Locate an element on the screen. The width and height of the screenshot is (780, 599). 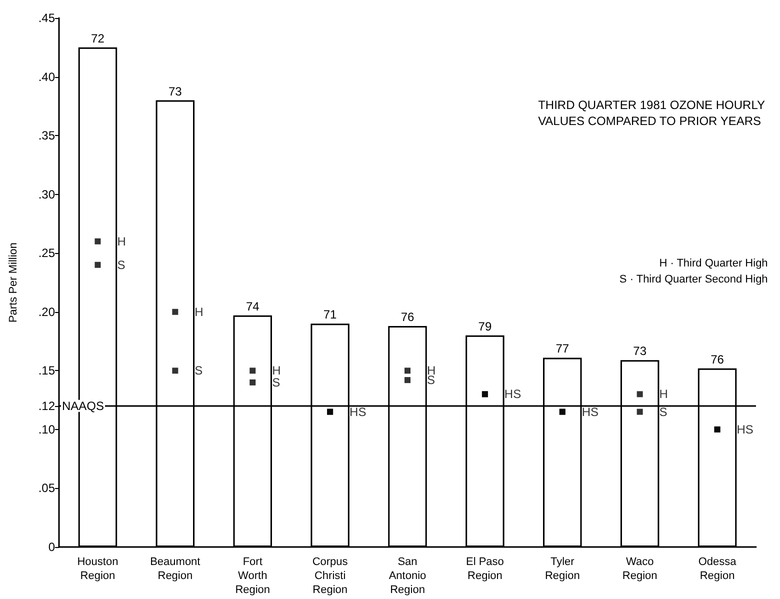
y-tick-label: .30 is located at coordinates (47, 194).